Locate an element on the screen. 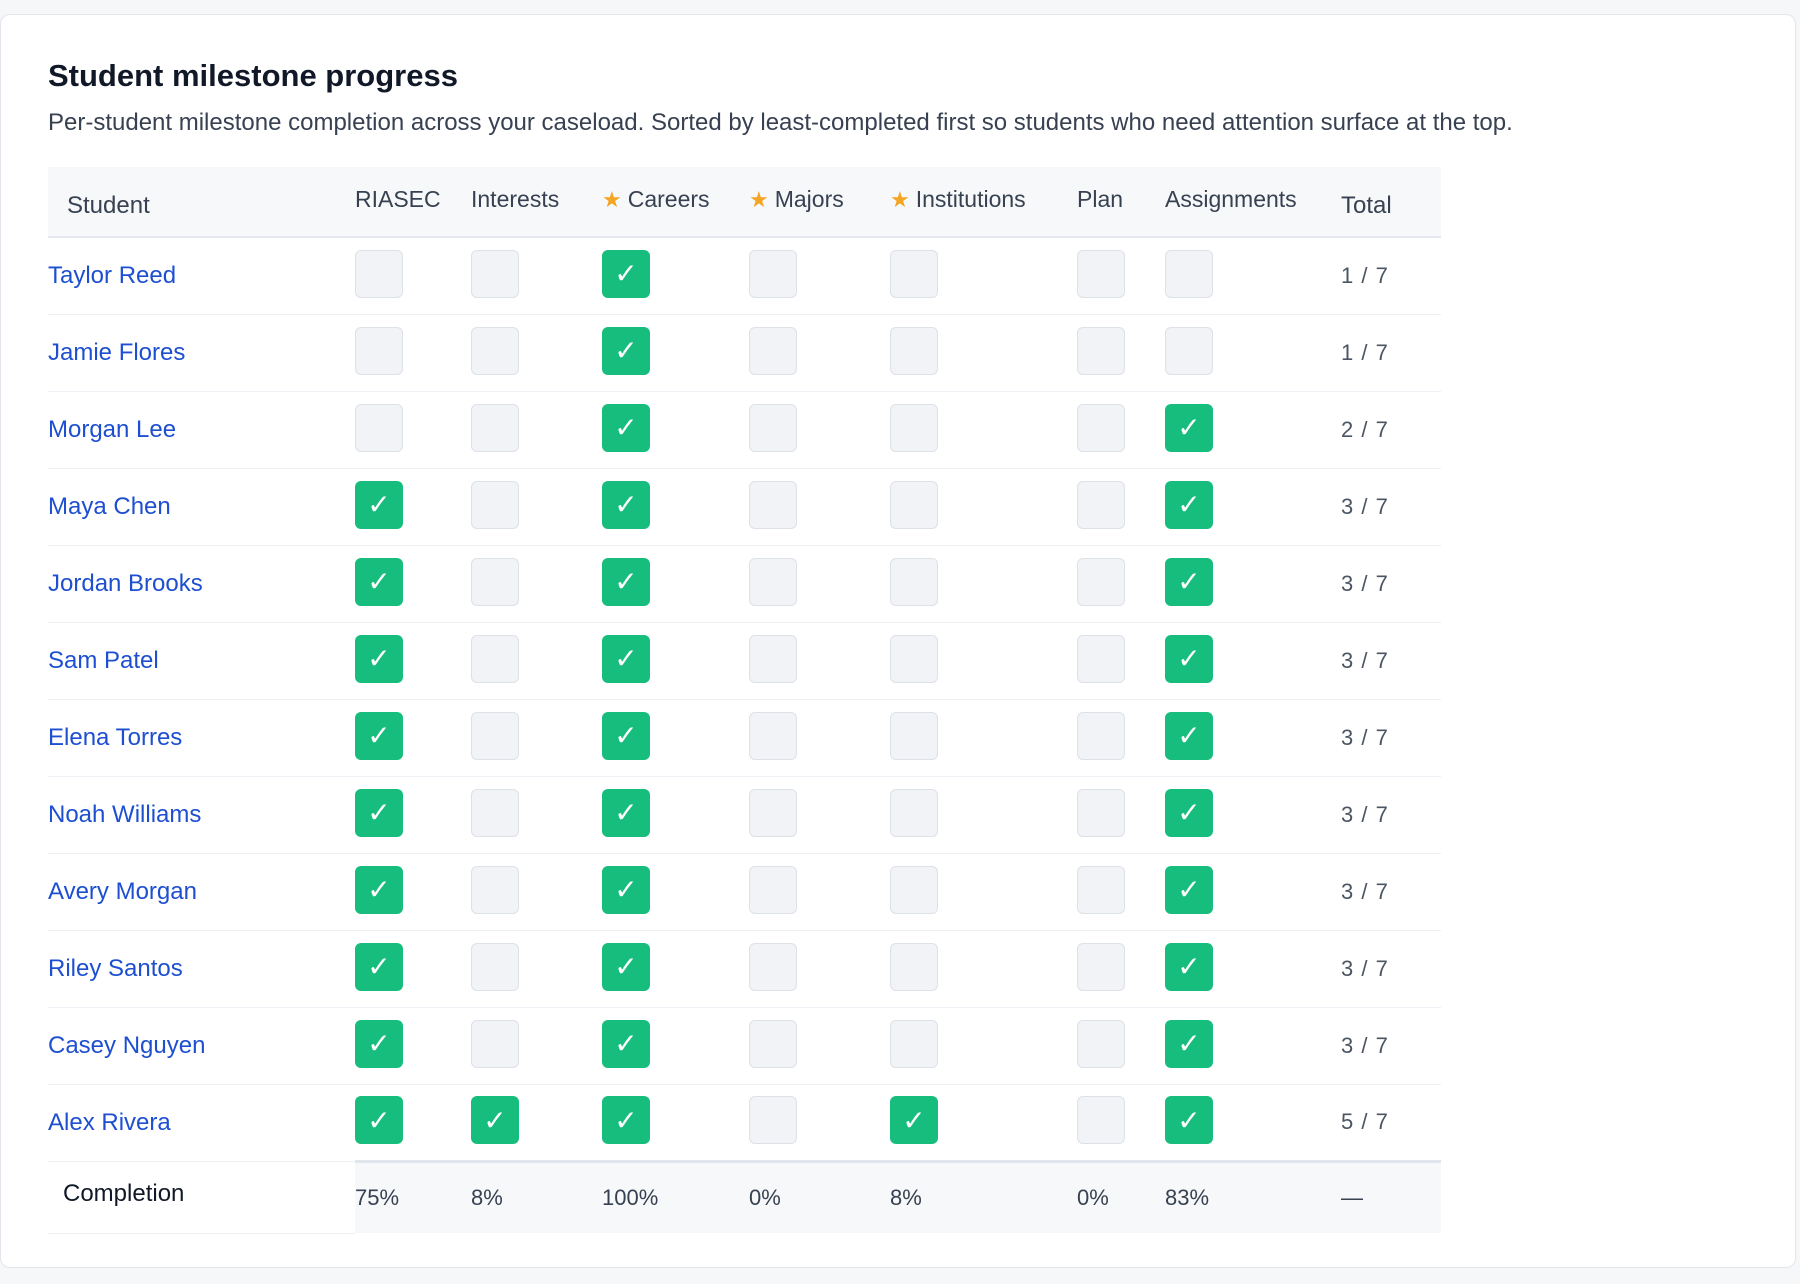  student-name-link: Riley Santos is located at coordinates (115, 968).